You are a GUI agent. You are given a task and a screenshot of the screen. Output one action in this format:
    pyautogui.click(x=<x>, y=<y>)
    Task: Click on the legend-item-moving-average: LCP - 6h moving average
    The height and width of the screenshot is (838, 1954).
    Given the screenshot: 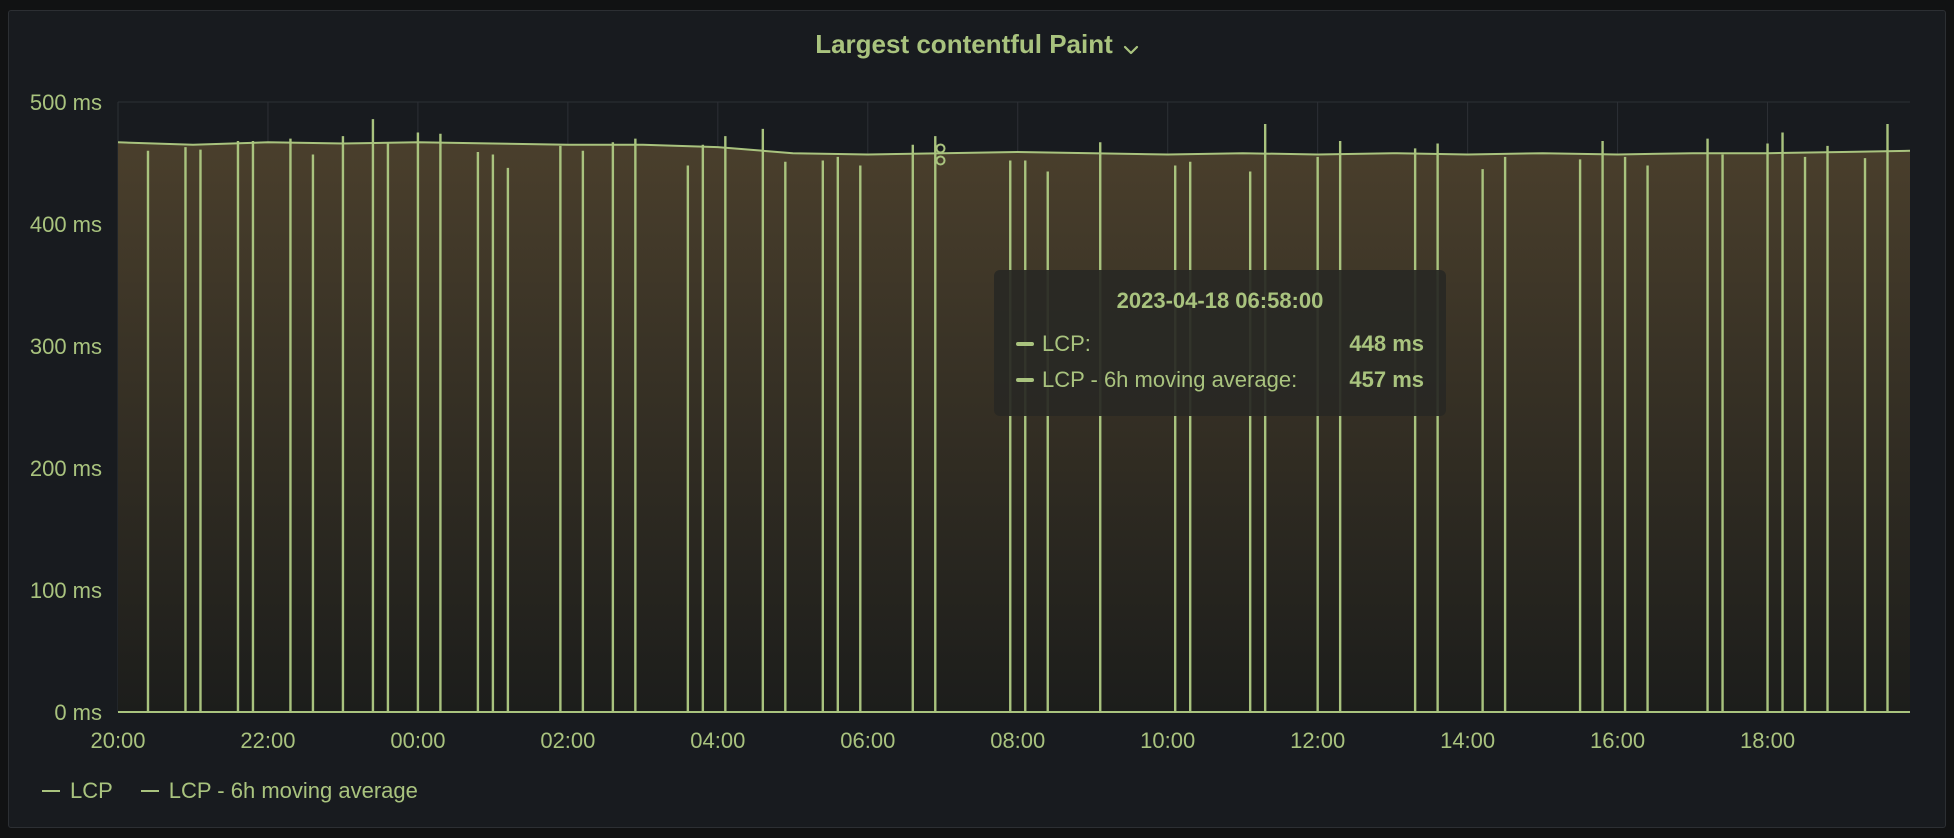 What is the action you would take?
    pyautogui.click(x=279, y=791)
    